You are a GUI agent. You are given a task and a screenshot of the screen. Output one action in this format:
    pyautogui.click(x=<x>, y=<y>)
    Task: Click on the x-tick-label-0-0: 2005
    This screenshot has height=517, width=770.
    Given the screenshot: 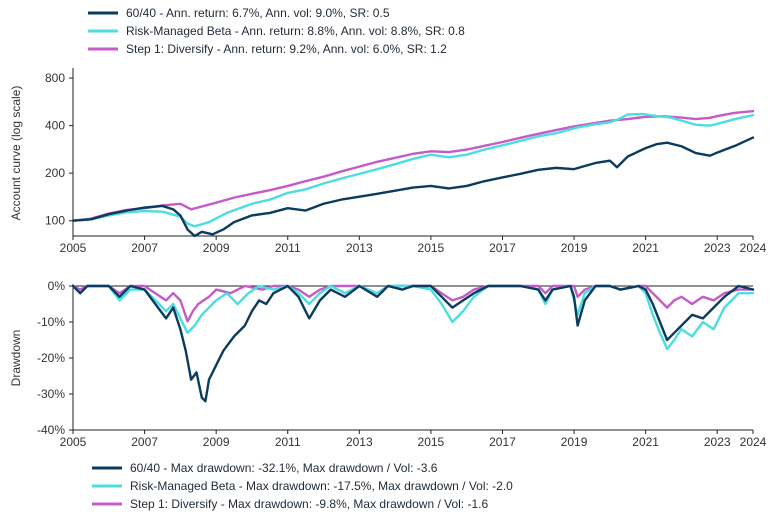 What is the action you would take?
    pyautogui.click(x=73, y=248)
    